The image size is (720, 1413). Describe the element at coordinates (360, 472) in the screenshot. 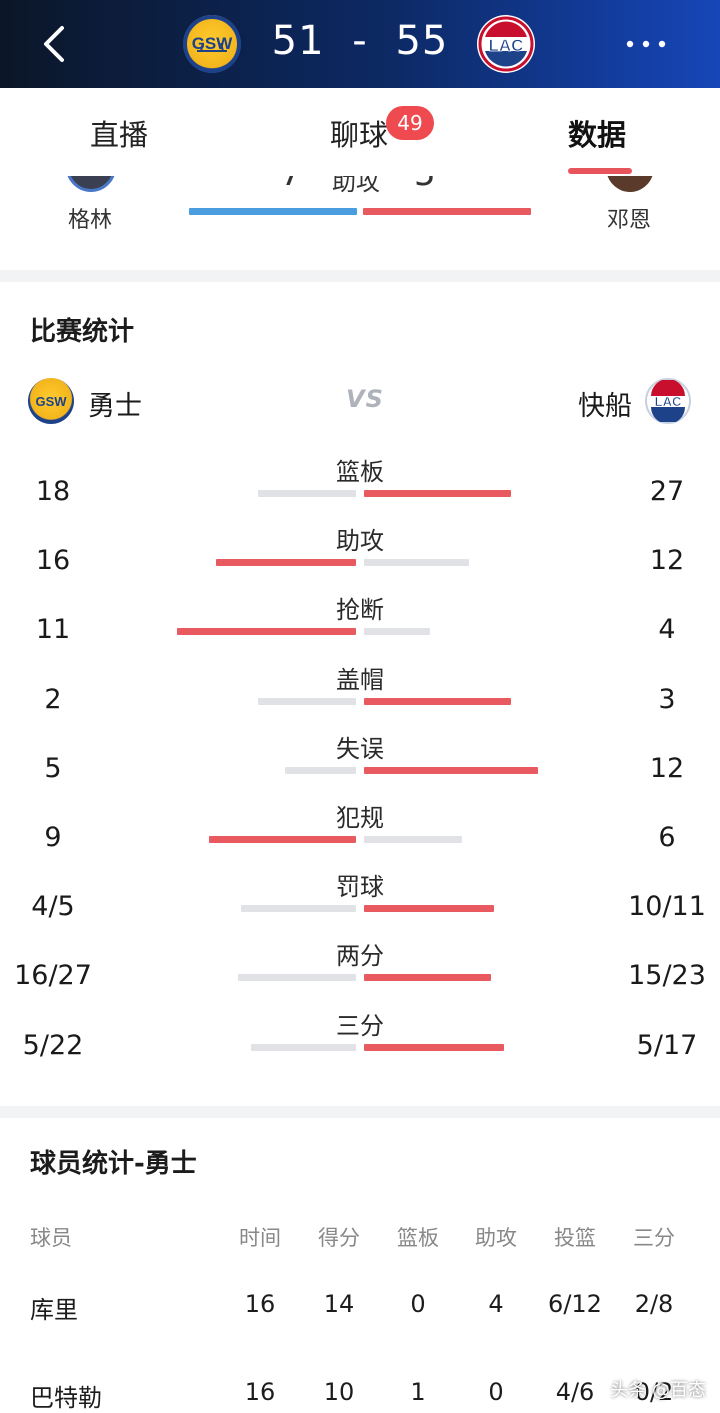

I see `stat-label: 篮板` at that location.